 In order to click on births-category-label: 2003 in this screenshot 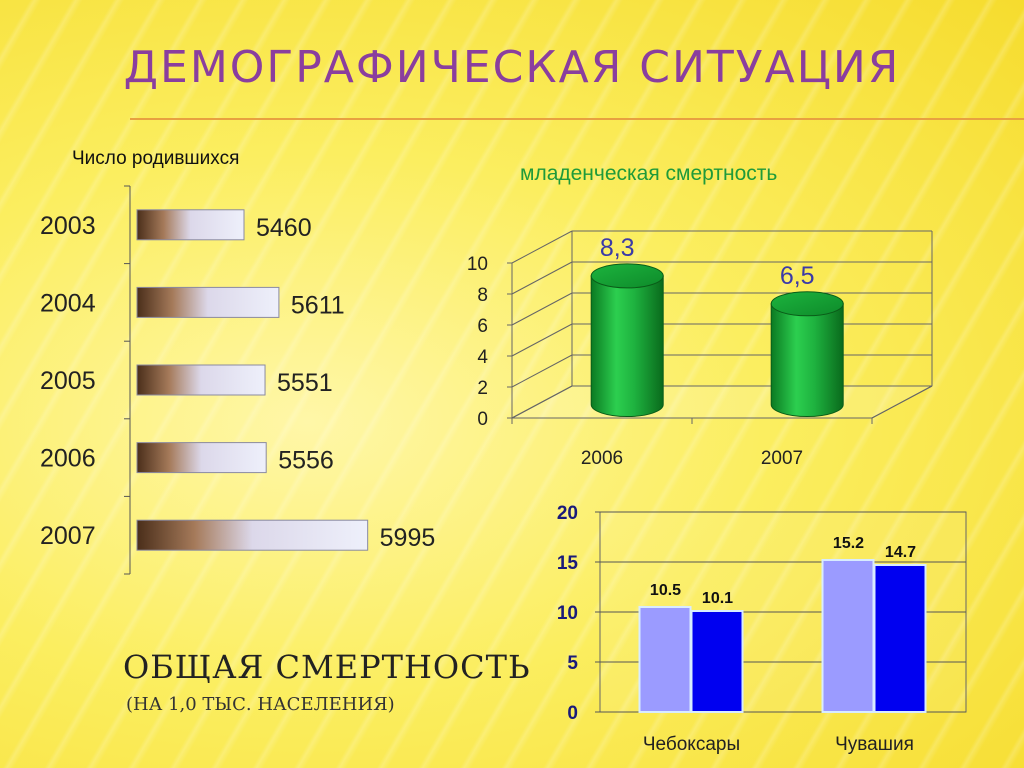, I will do `click(68, 226)`.